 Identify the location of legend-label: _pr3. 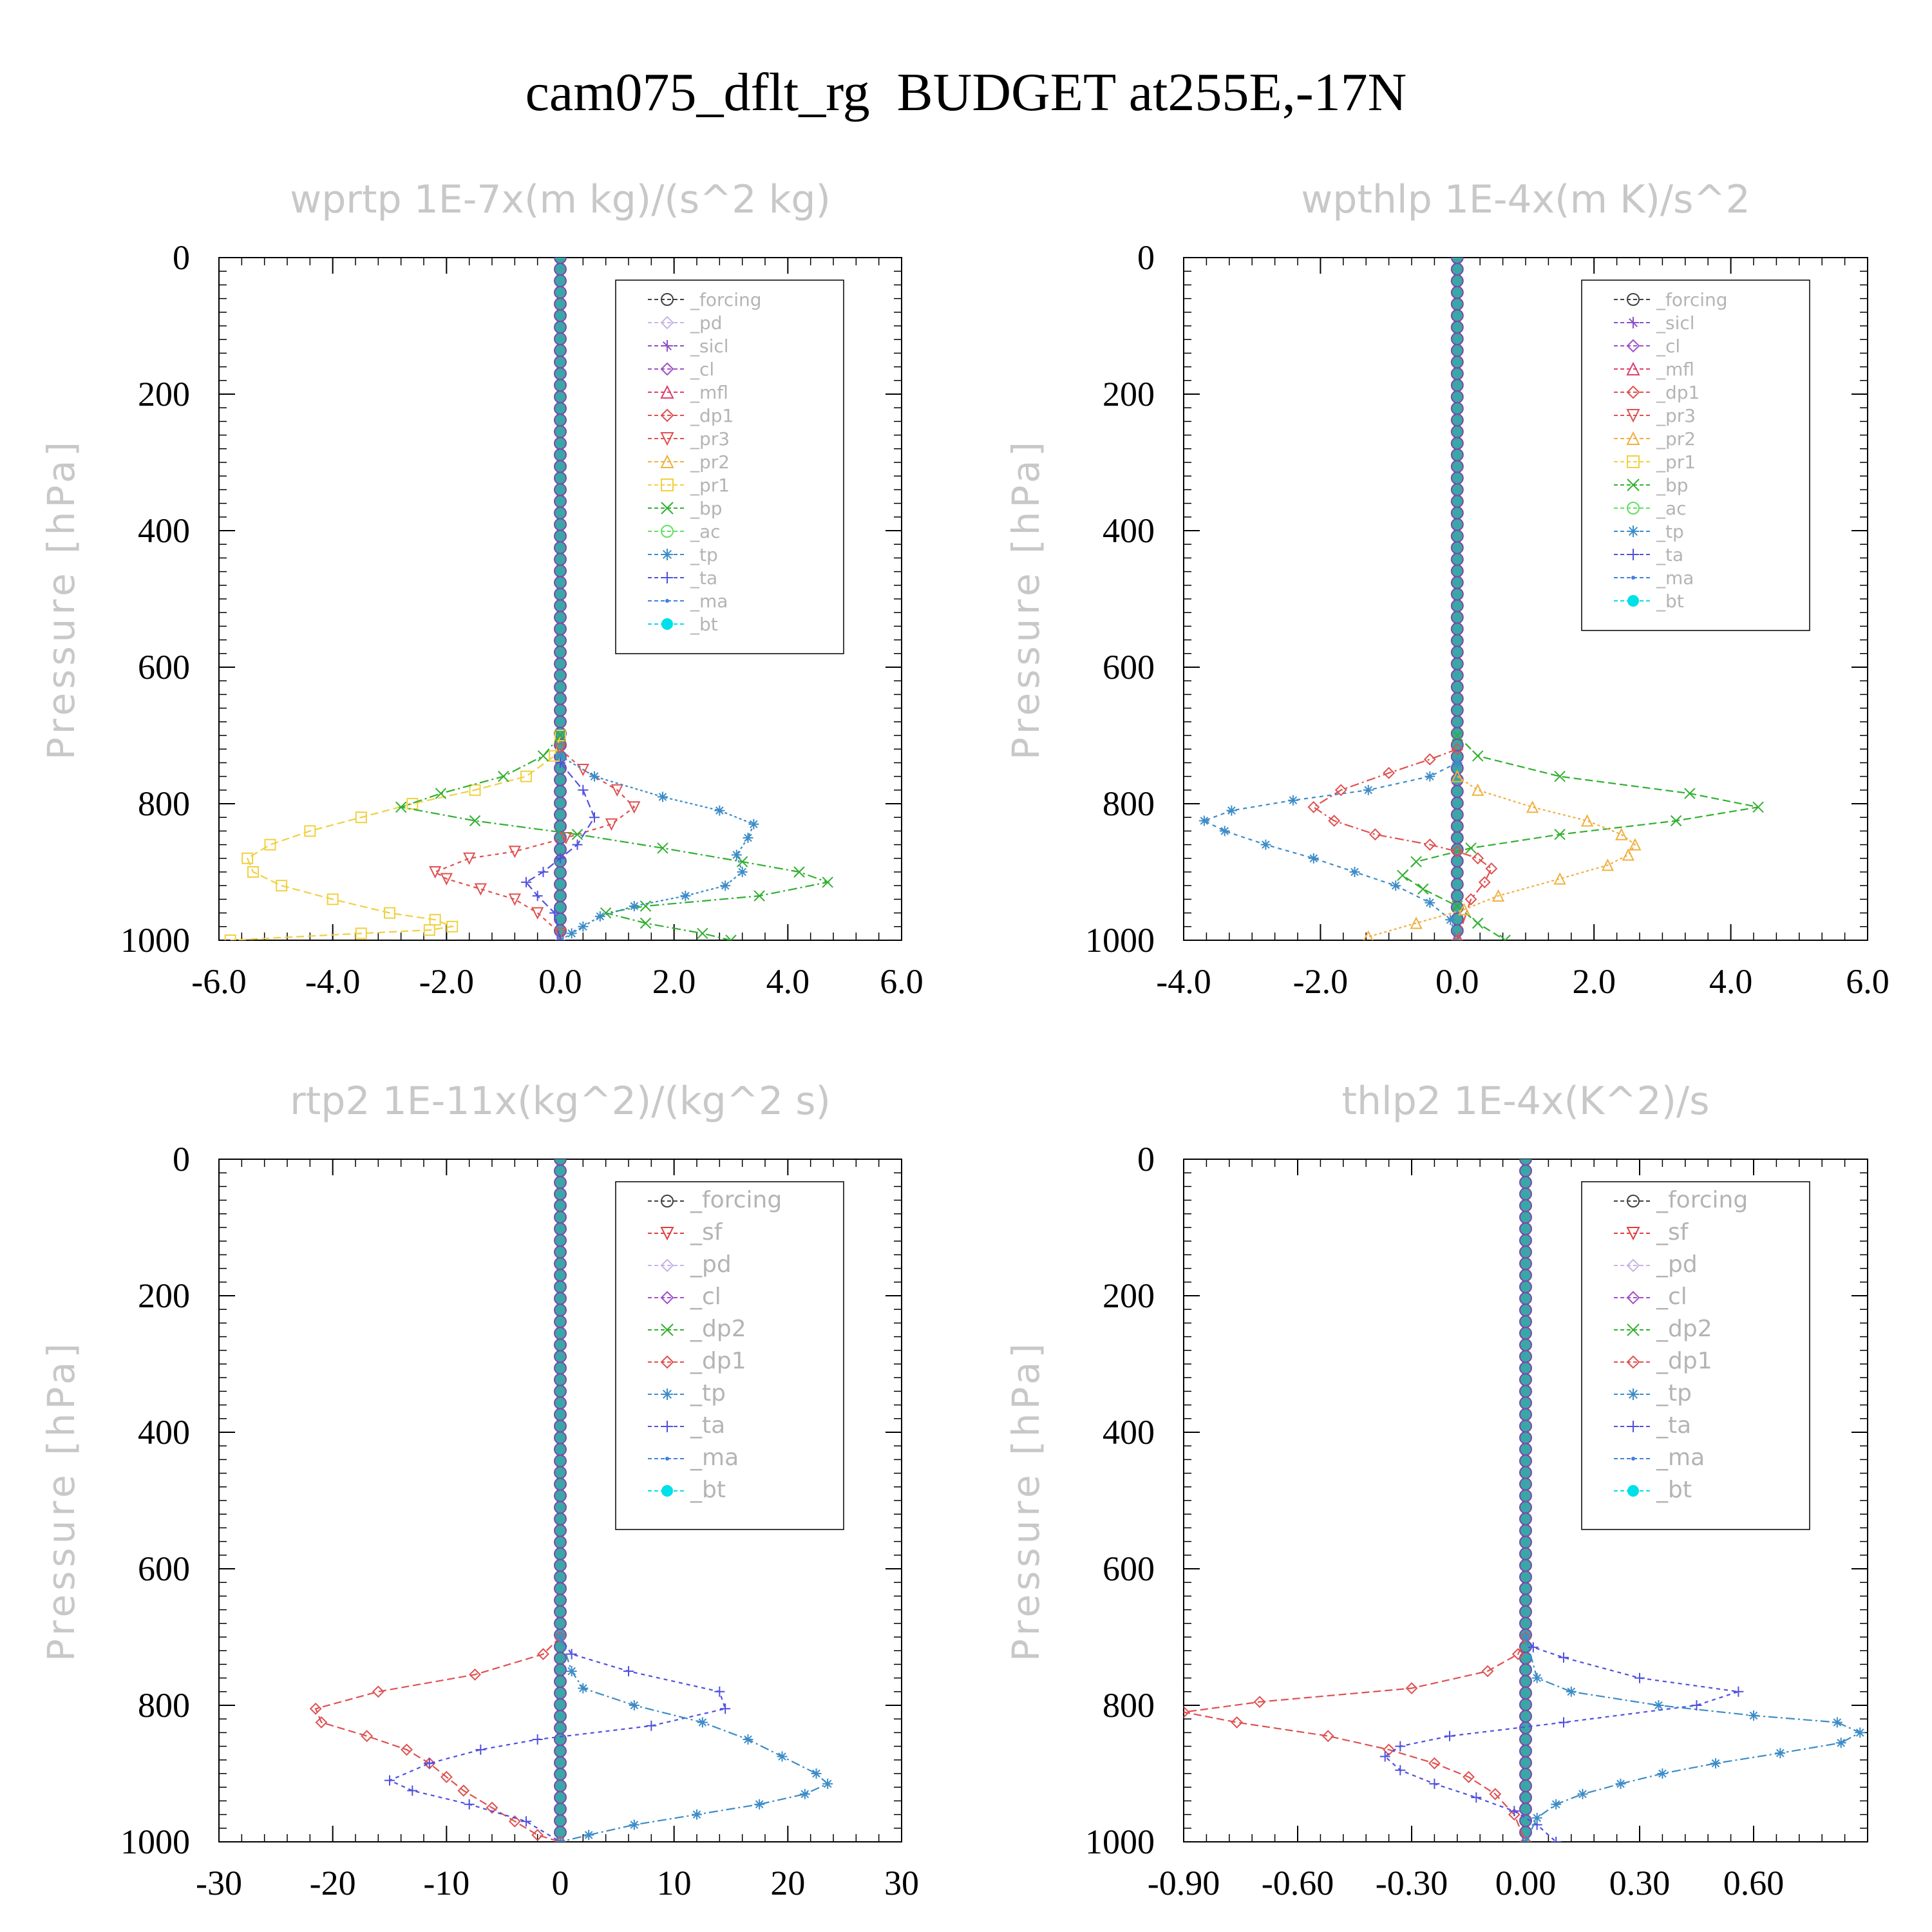
(1676, 415).